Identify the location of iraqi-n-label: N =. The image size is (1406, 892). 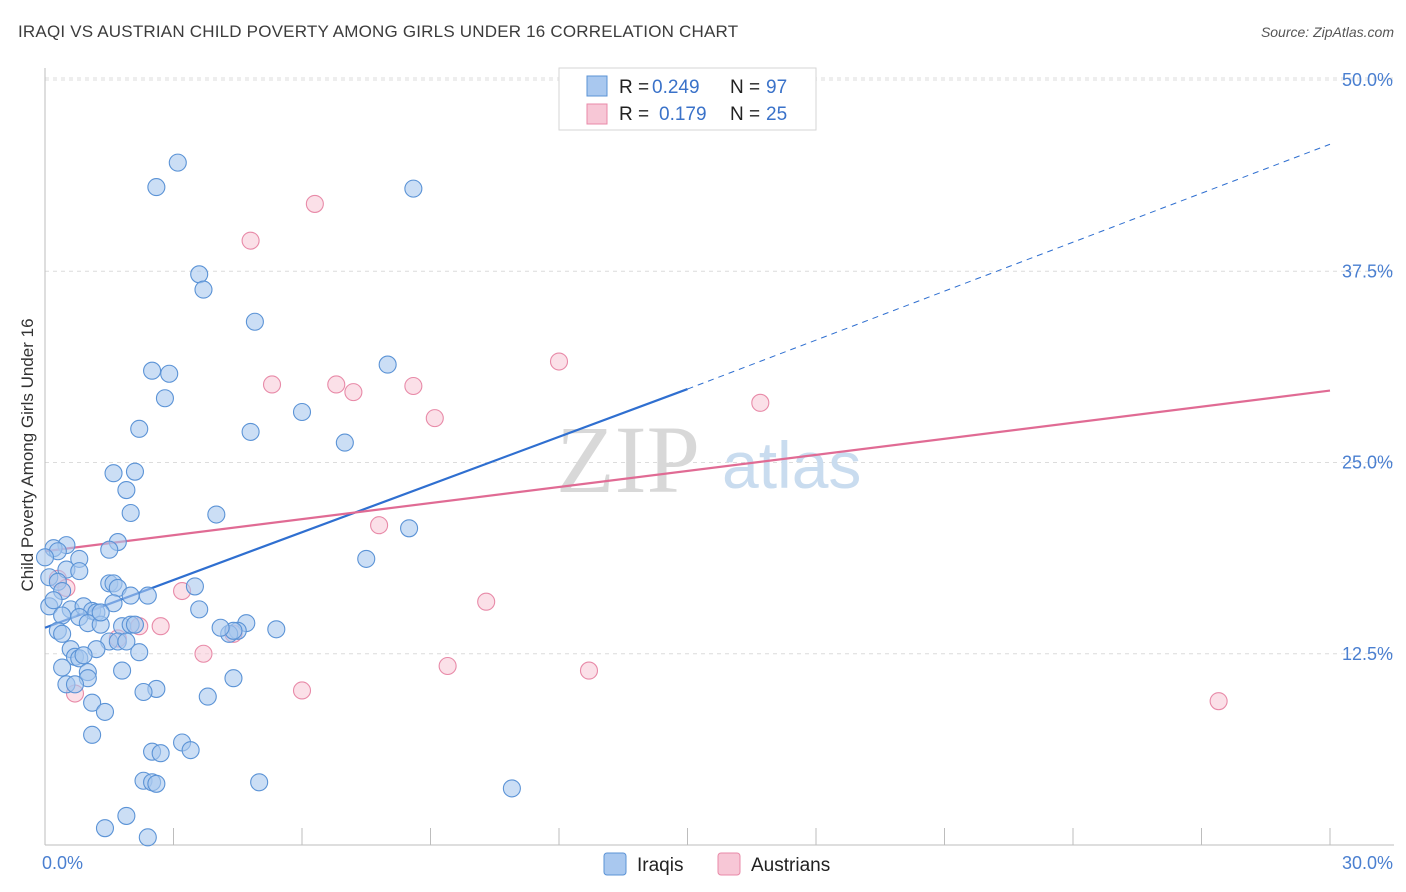
(745, 87).